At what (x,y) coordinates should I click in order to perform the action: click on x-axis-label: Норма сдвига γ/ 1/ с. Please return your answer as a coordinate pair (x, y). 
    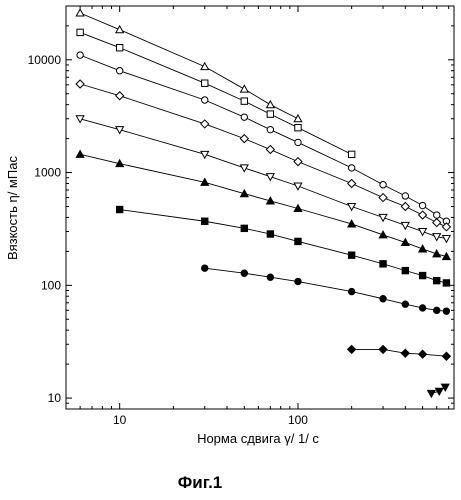
    Looking at the image, I should click on (258, 438).